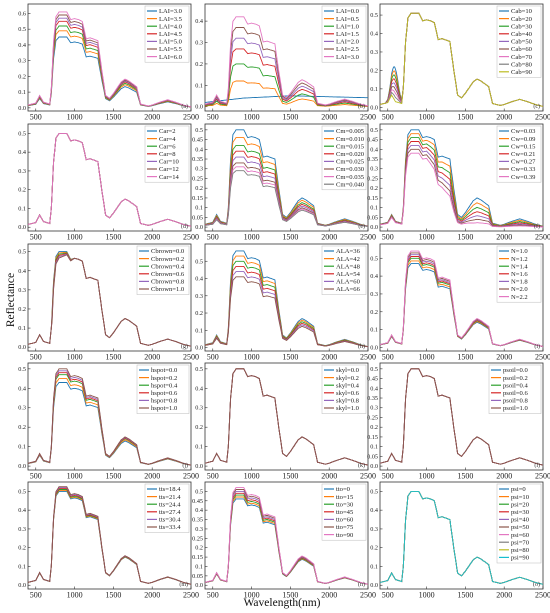 This screenshot has width=550, height=613. What do you see at coordinates (520, 535) in the screenshot?
I see `legend-label: psi=60` at bounding box center [520, 535].